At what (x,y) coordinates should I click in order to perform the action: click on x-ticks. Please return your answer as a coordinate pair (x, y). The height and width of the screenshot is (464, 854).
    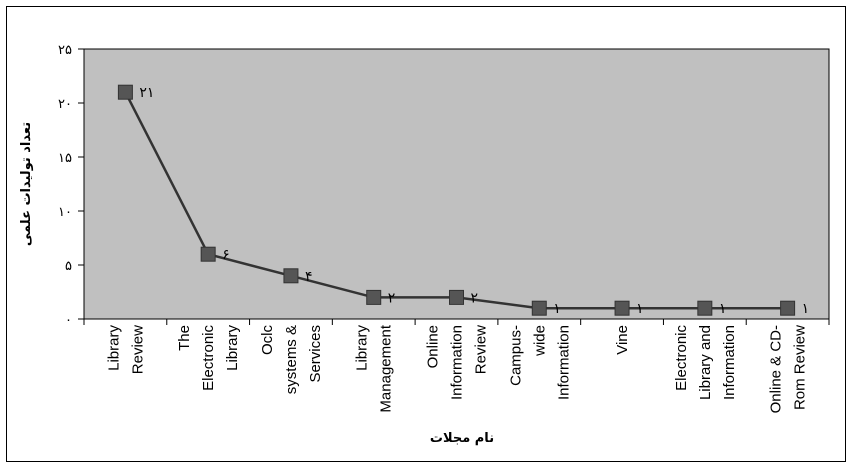
    Looking at the image, I should click on (456, 322).